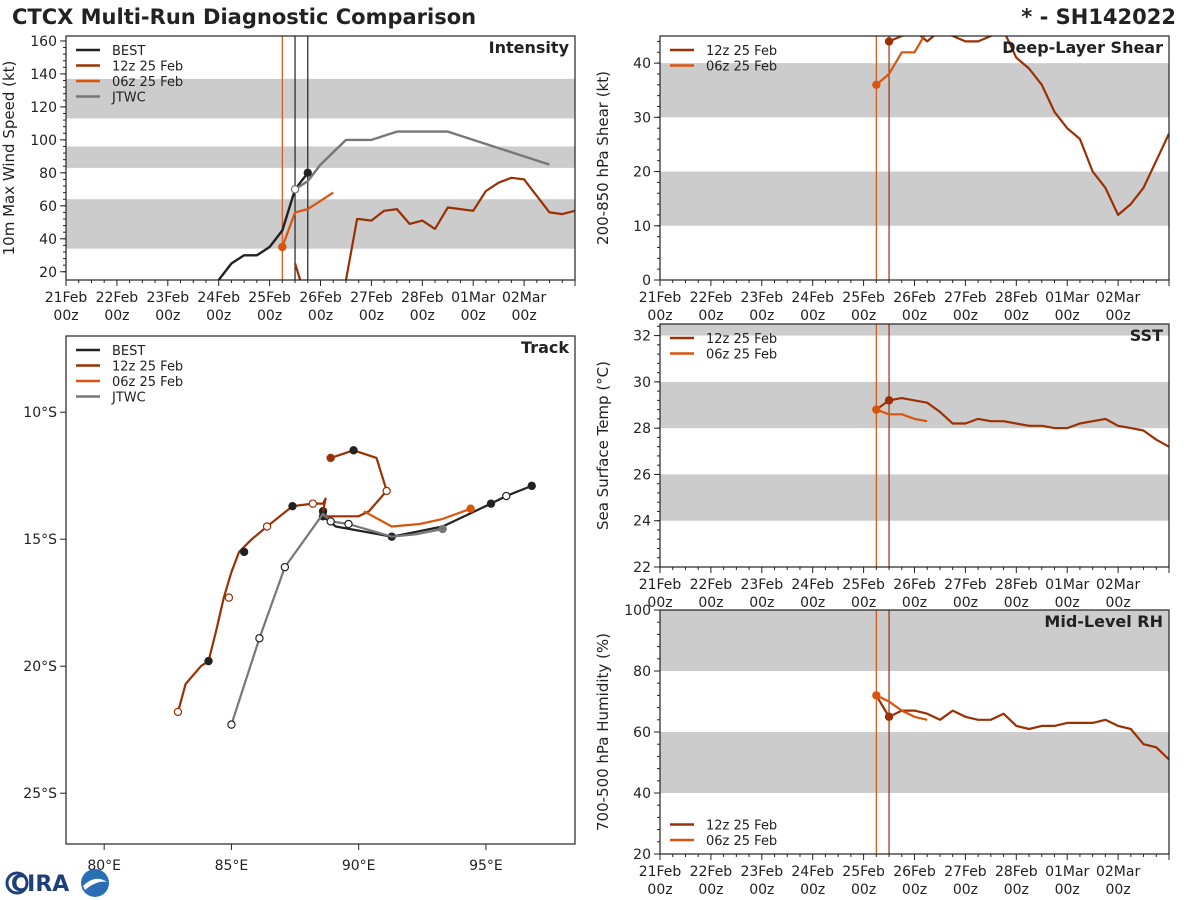  Describe the element at coordinates (741, 67) in the screenshot. I see `shear-legend-label: 06z 25 Feb` at that location.